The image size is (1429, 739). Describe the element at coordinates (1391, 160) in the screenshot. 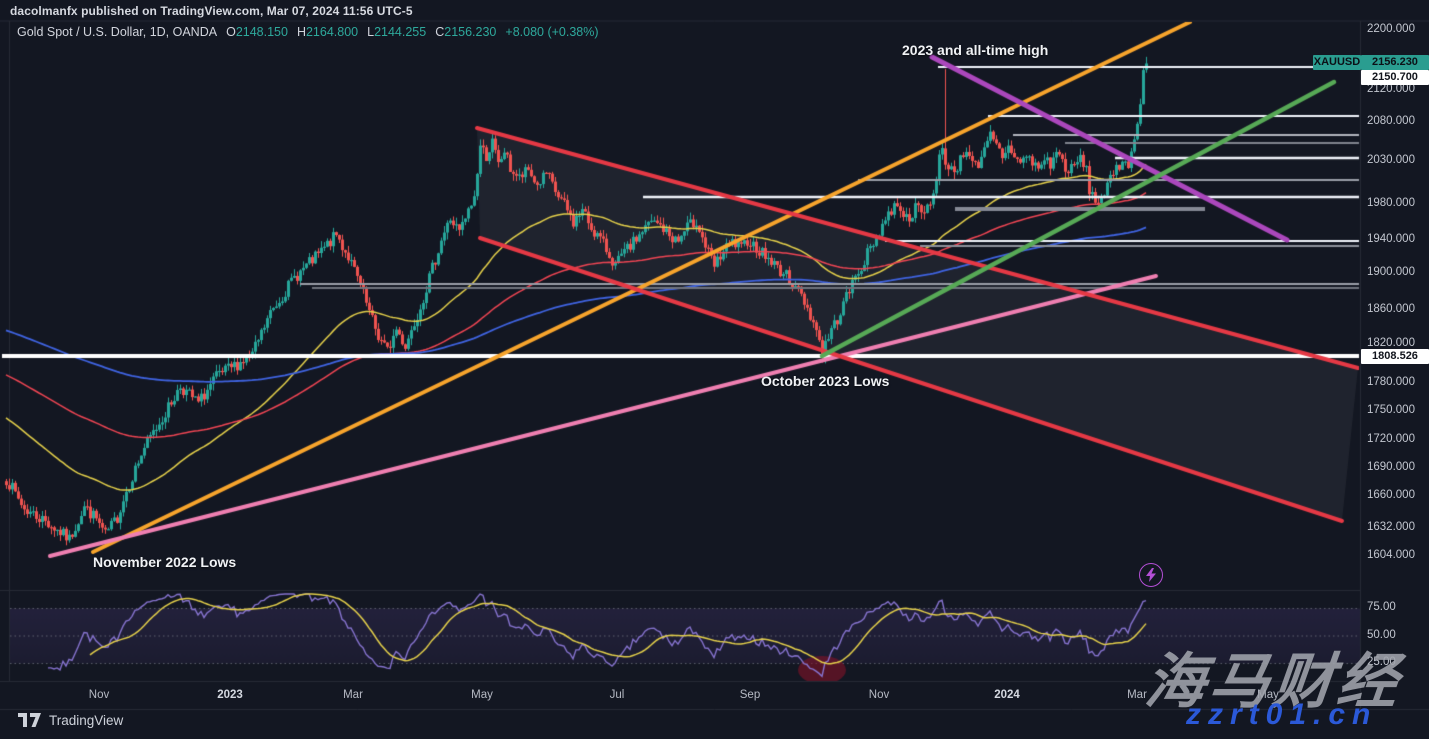

I see `price-axis-label: 2030.000` at that location.